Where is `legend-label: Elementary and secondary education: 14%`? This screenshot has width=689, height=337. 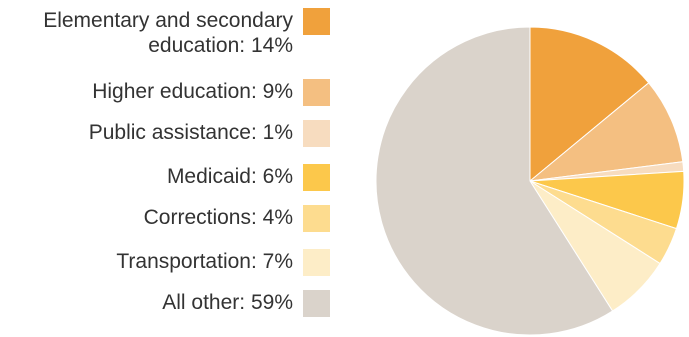 legend-label: Elementary and secondary education: 14% is located at coordinates (168, 33).